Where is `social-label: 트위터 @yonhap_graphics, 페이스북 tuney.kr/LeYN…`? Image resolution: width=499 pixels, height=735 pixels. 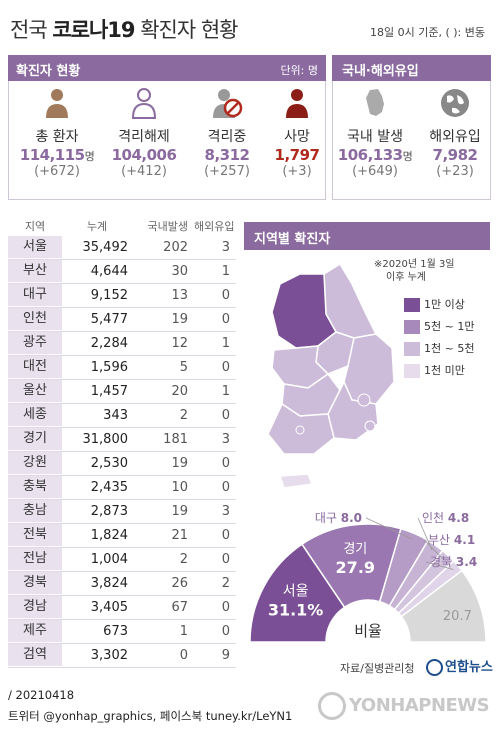
social-label: 트위터 @yonhap_graphics, 페이스북 tuney.kr/LeYN… is located at coordinates (150, 716).